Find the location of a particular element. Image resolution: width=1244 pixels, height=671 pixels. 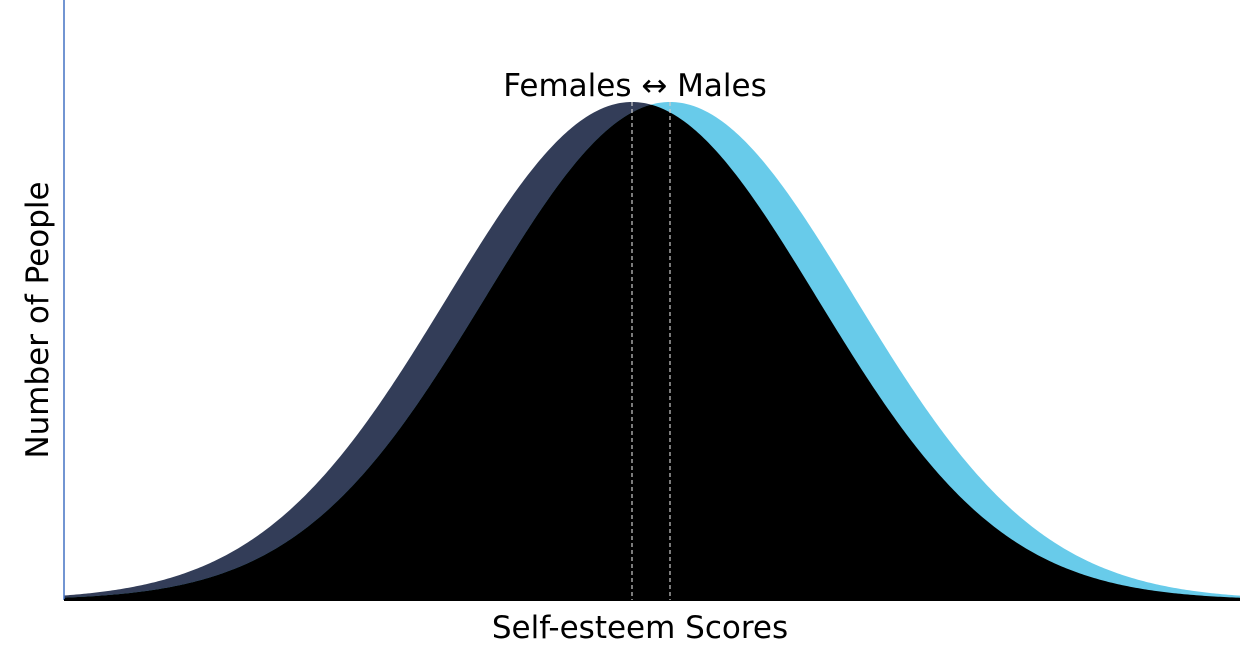

comparison-label: Females ↔ Males is located at coordinates (635, 86).